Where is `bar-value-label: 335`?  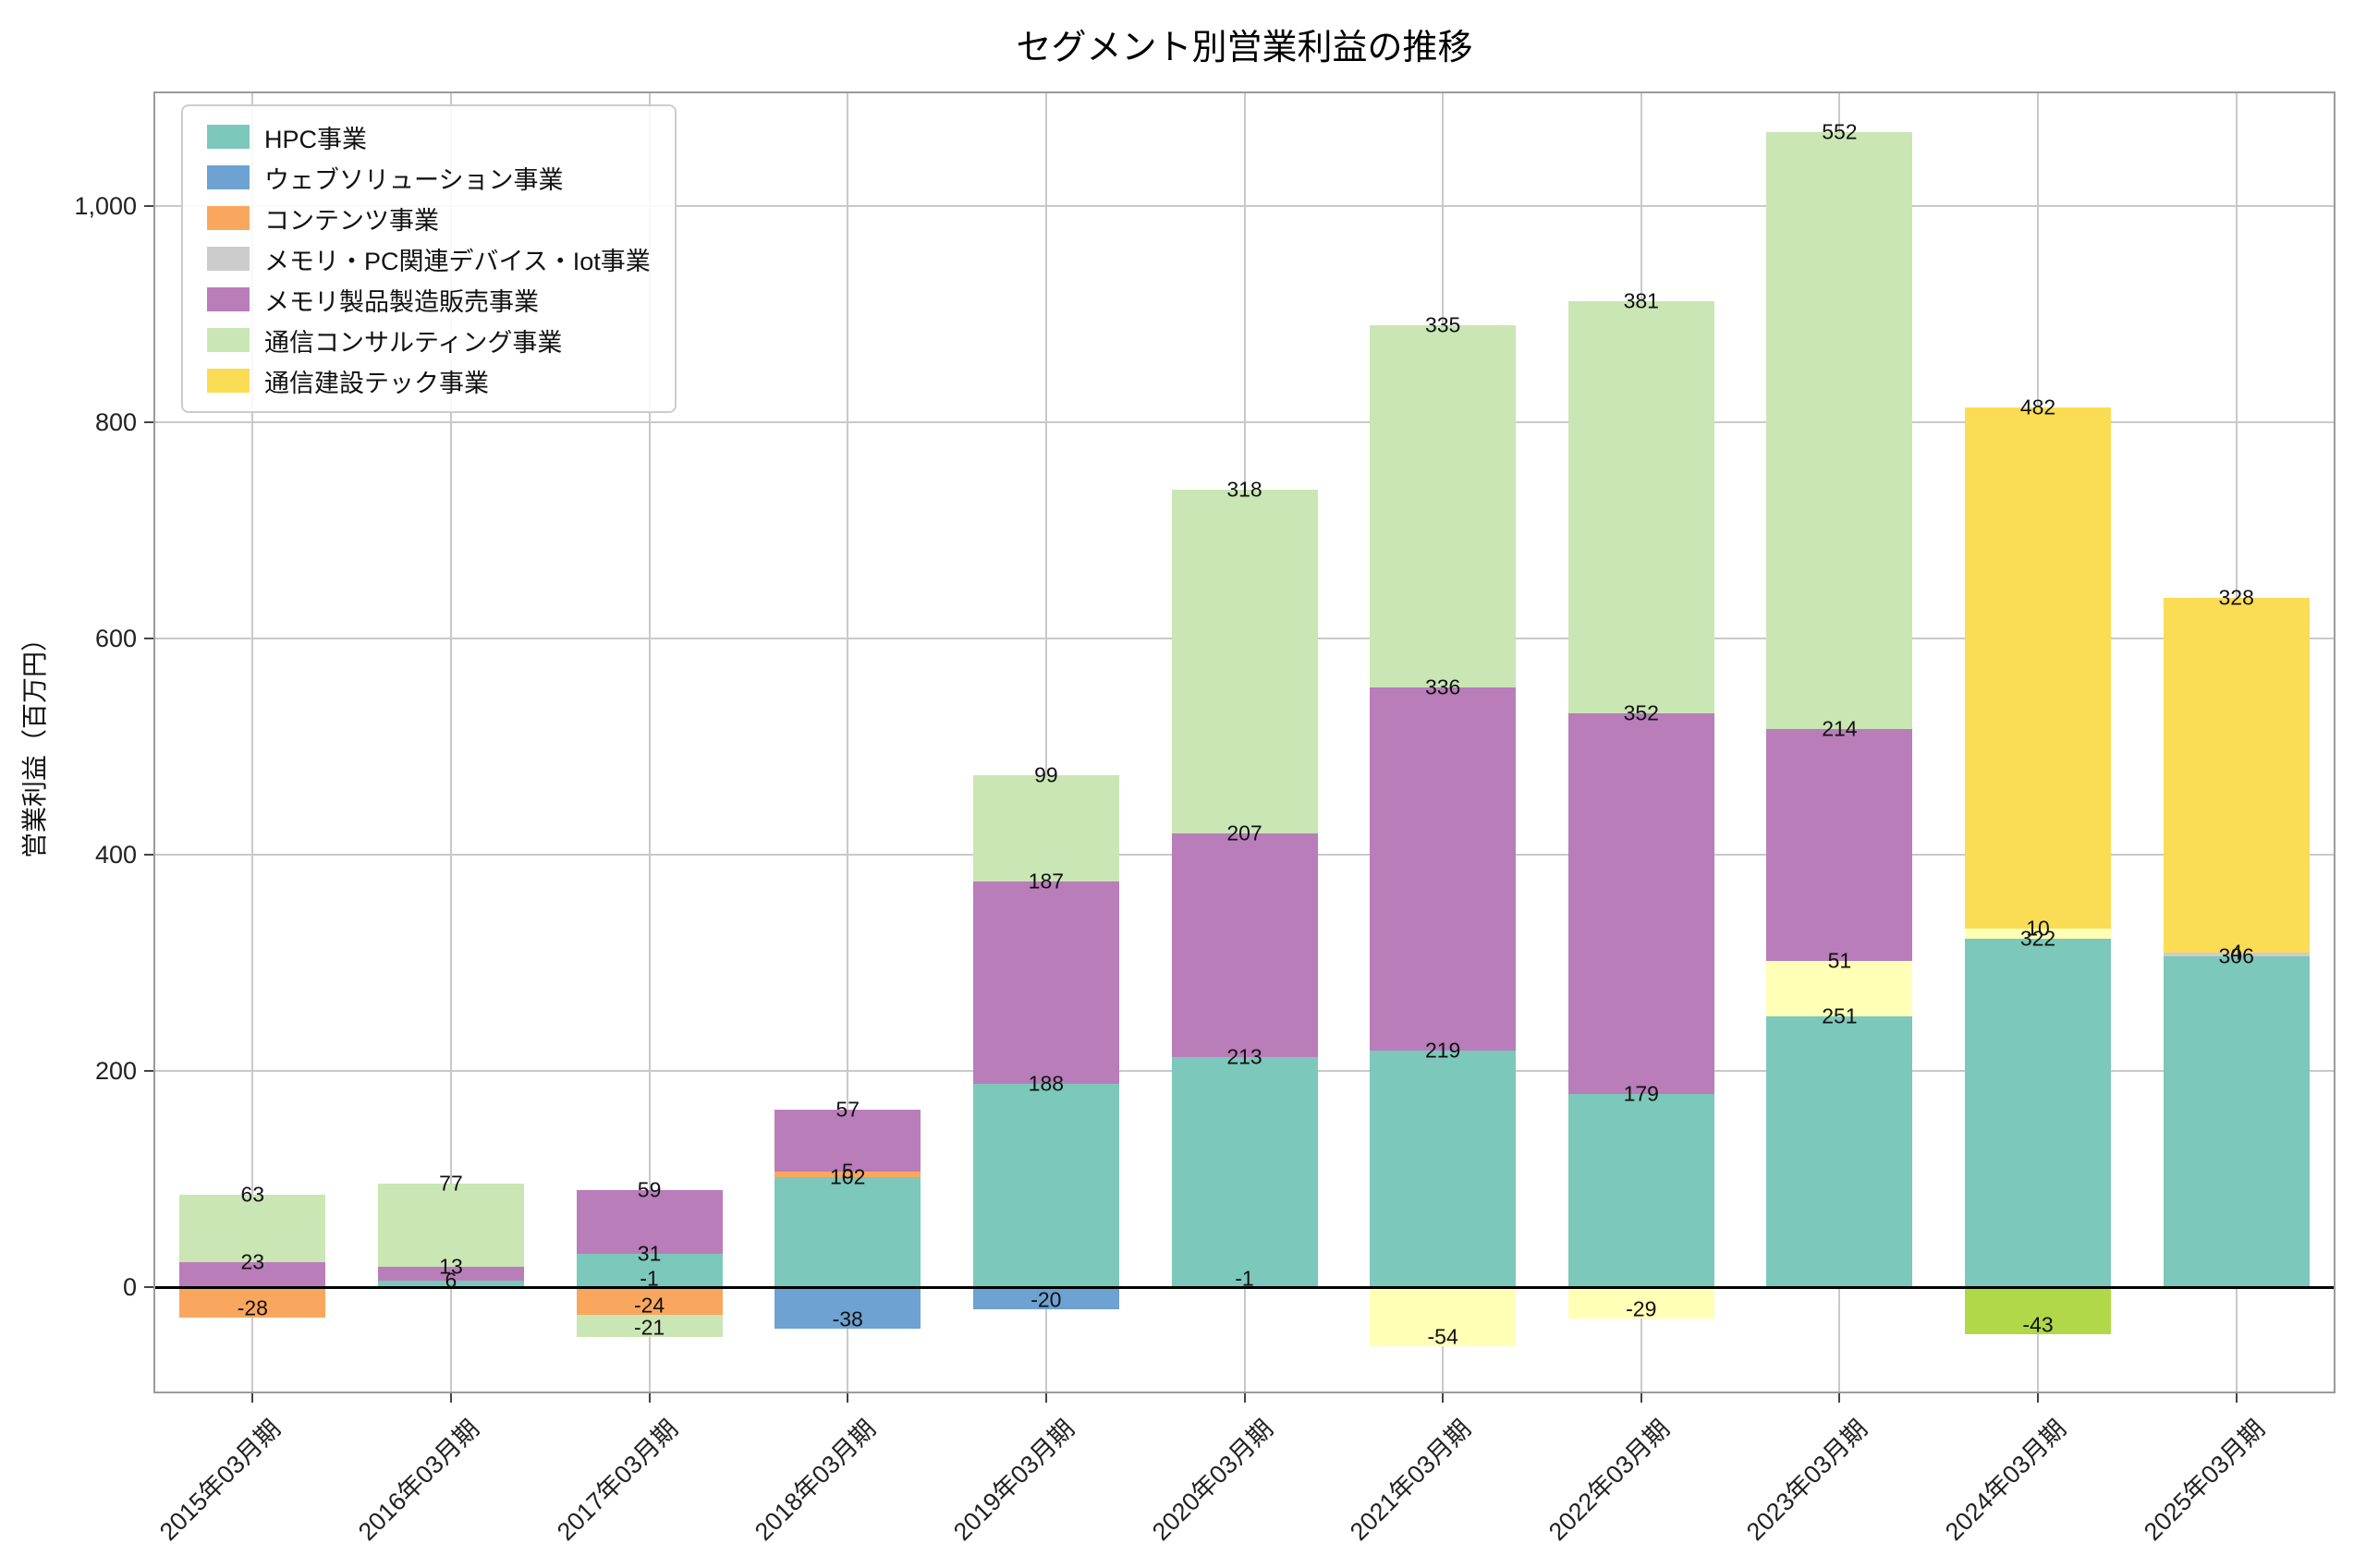
bar-value-label: 335 is located at coordinates (1443, 324).